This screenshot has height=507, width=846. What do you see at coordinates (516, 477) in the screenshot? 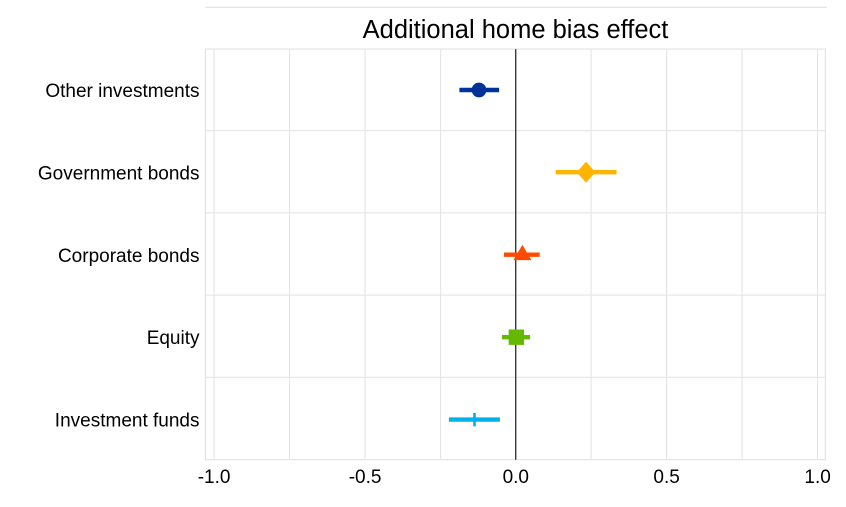
I see `svg-text: 0.0` at bounding box center [516, 477].